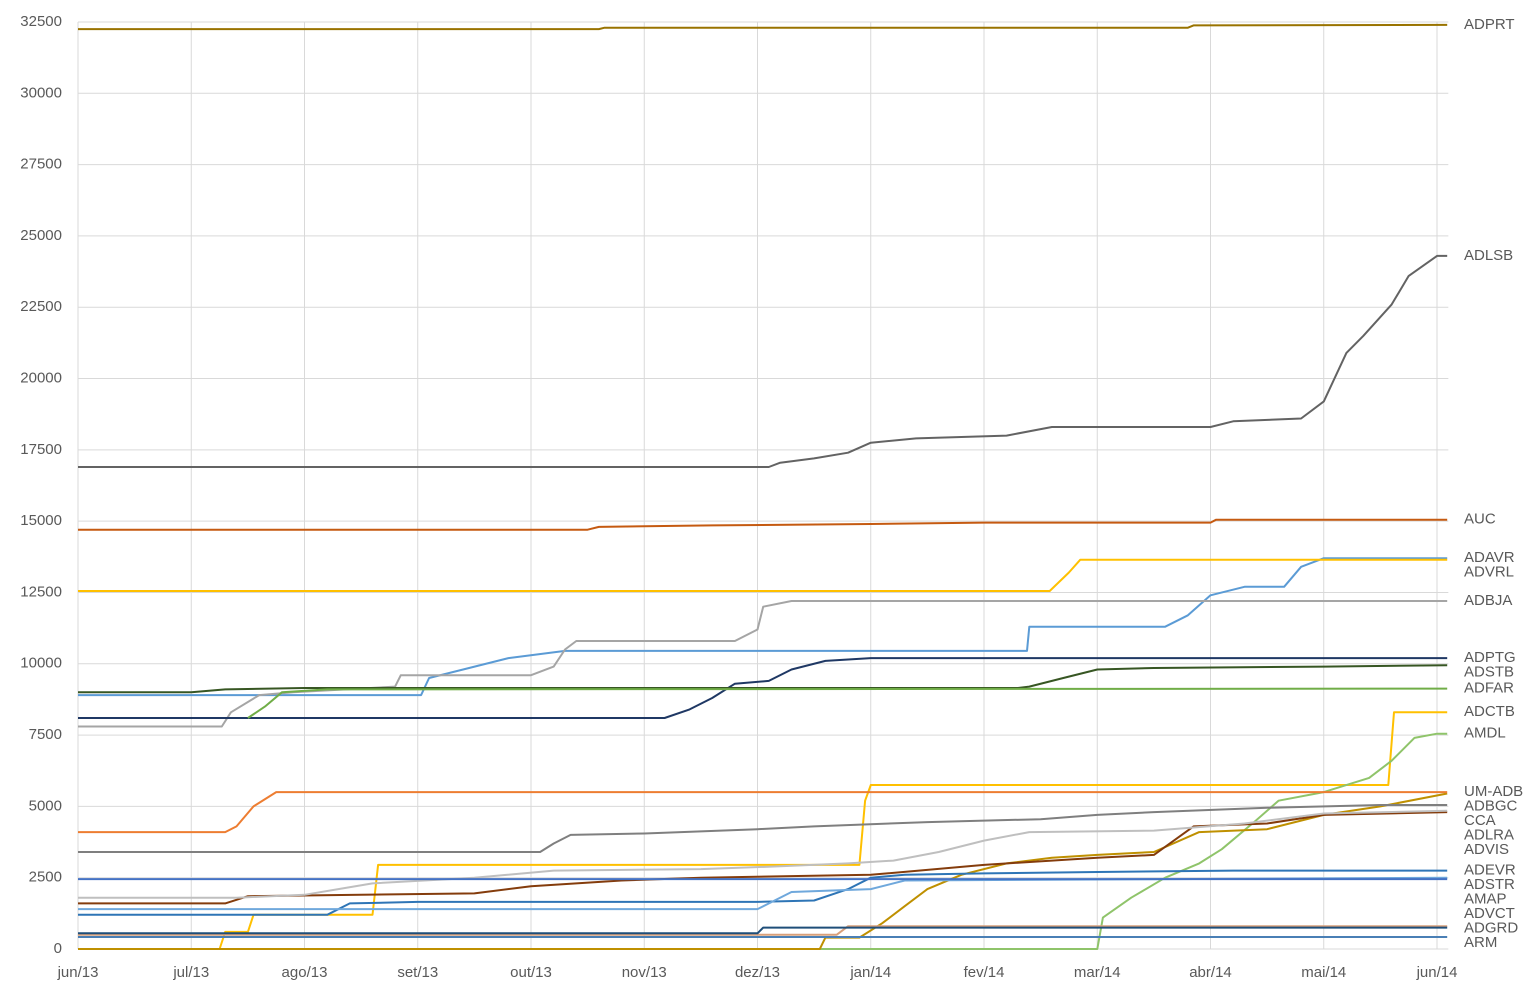 The image size is (1526, 998). I want to click on x-tick-label: abr/14, so click(1210, 972).